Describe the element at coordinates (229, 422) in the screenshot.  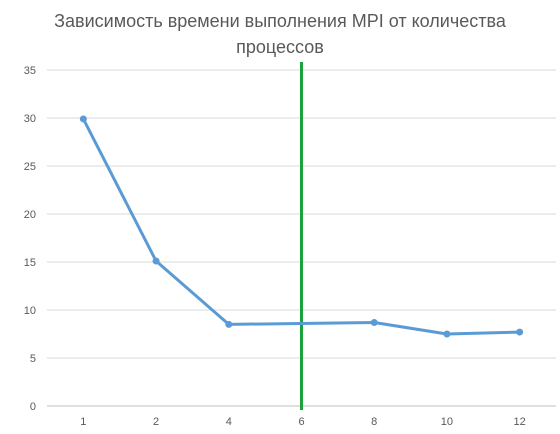
I see `x-tick-label: 4` at that location.